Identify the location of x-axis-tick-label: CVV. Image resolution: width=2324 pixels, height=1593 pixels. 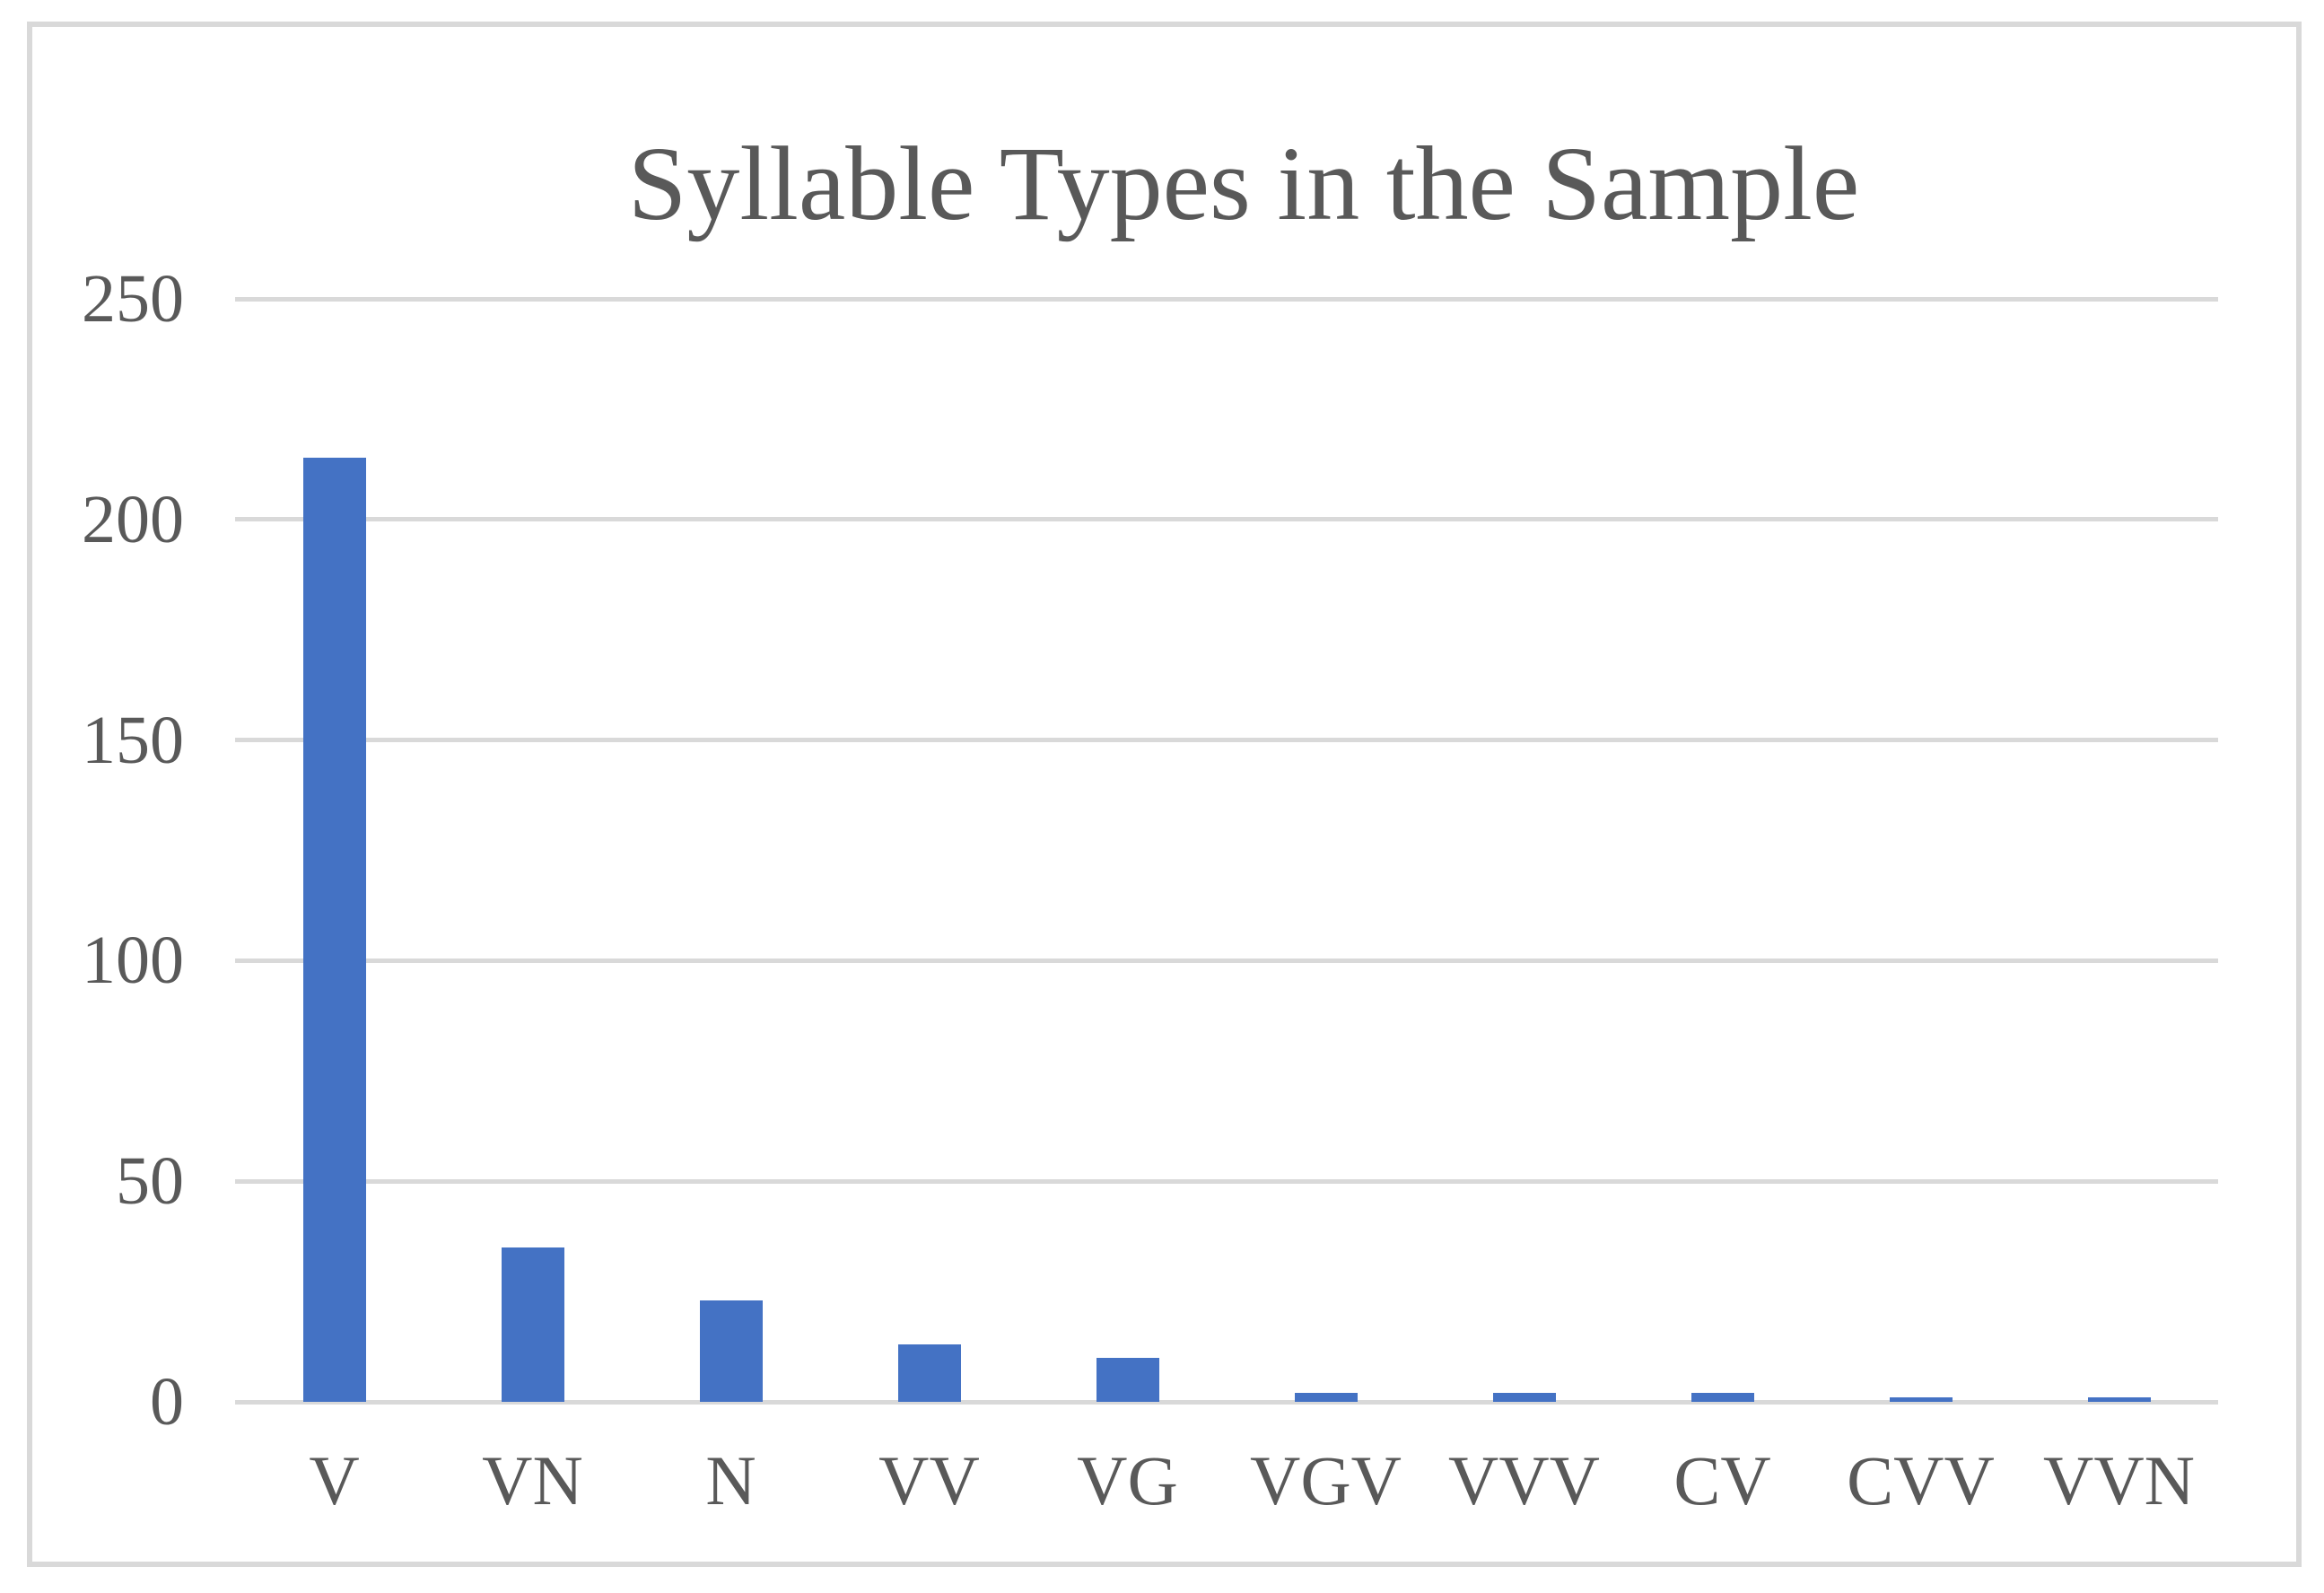
(1921, 1480).